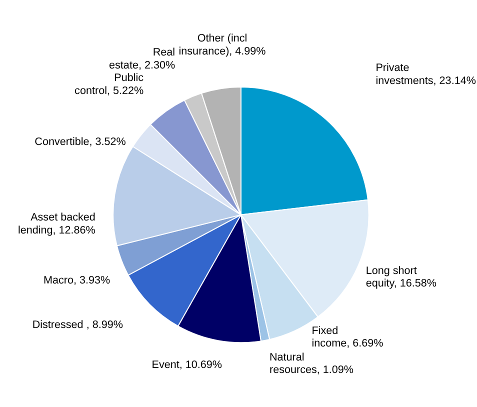 The height and width of the screenshot is (407, 477). Describe the element at coordinates (80, 142) in the screenshot. I see `slice-label: Convertible, 3.52%` at that location.